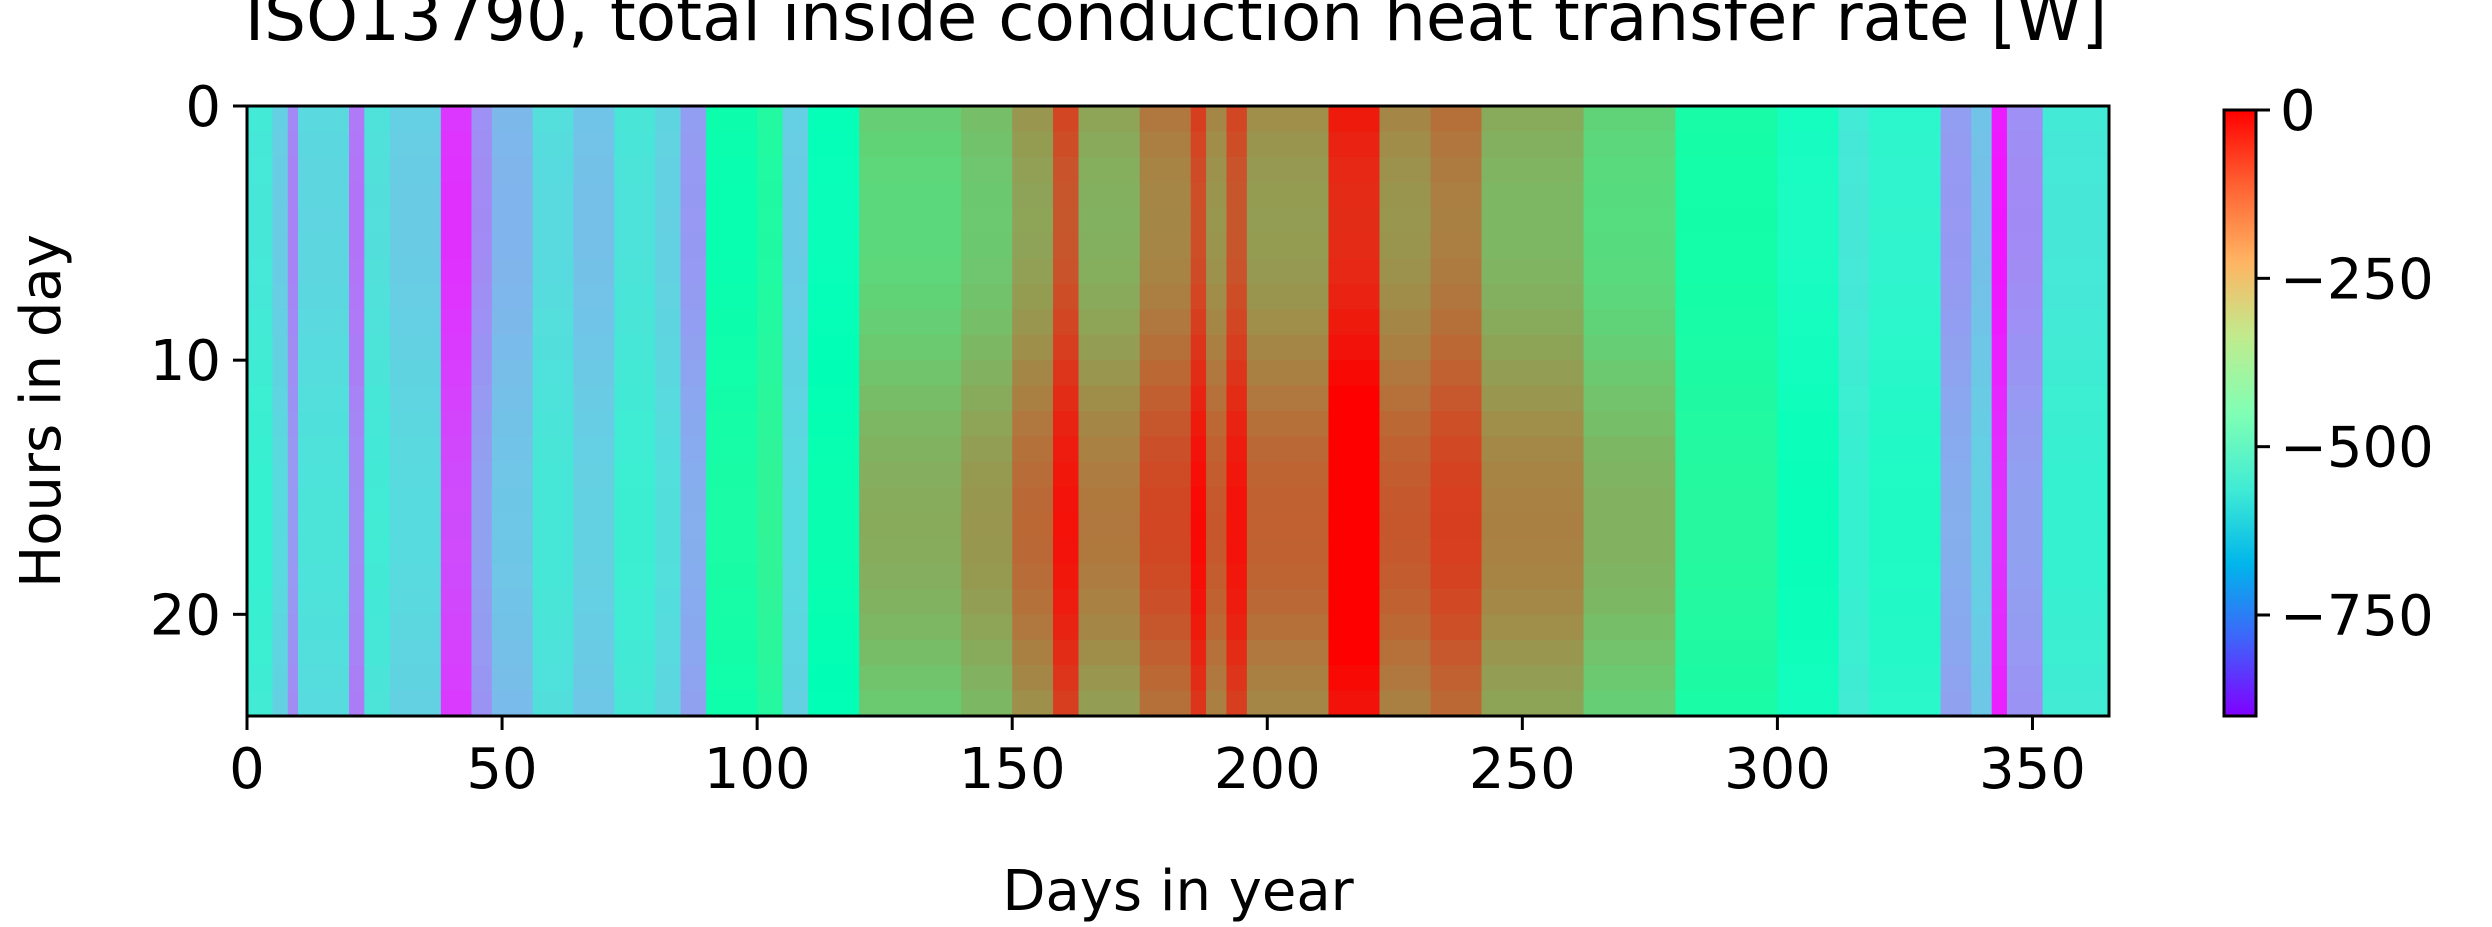 This screenshot has width=2492, height=927. I want to click on colorbar-ticks: 0 −250 −500 −750, so click(2345, 364).